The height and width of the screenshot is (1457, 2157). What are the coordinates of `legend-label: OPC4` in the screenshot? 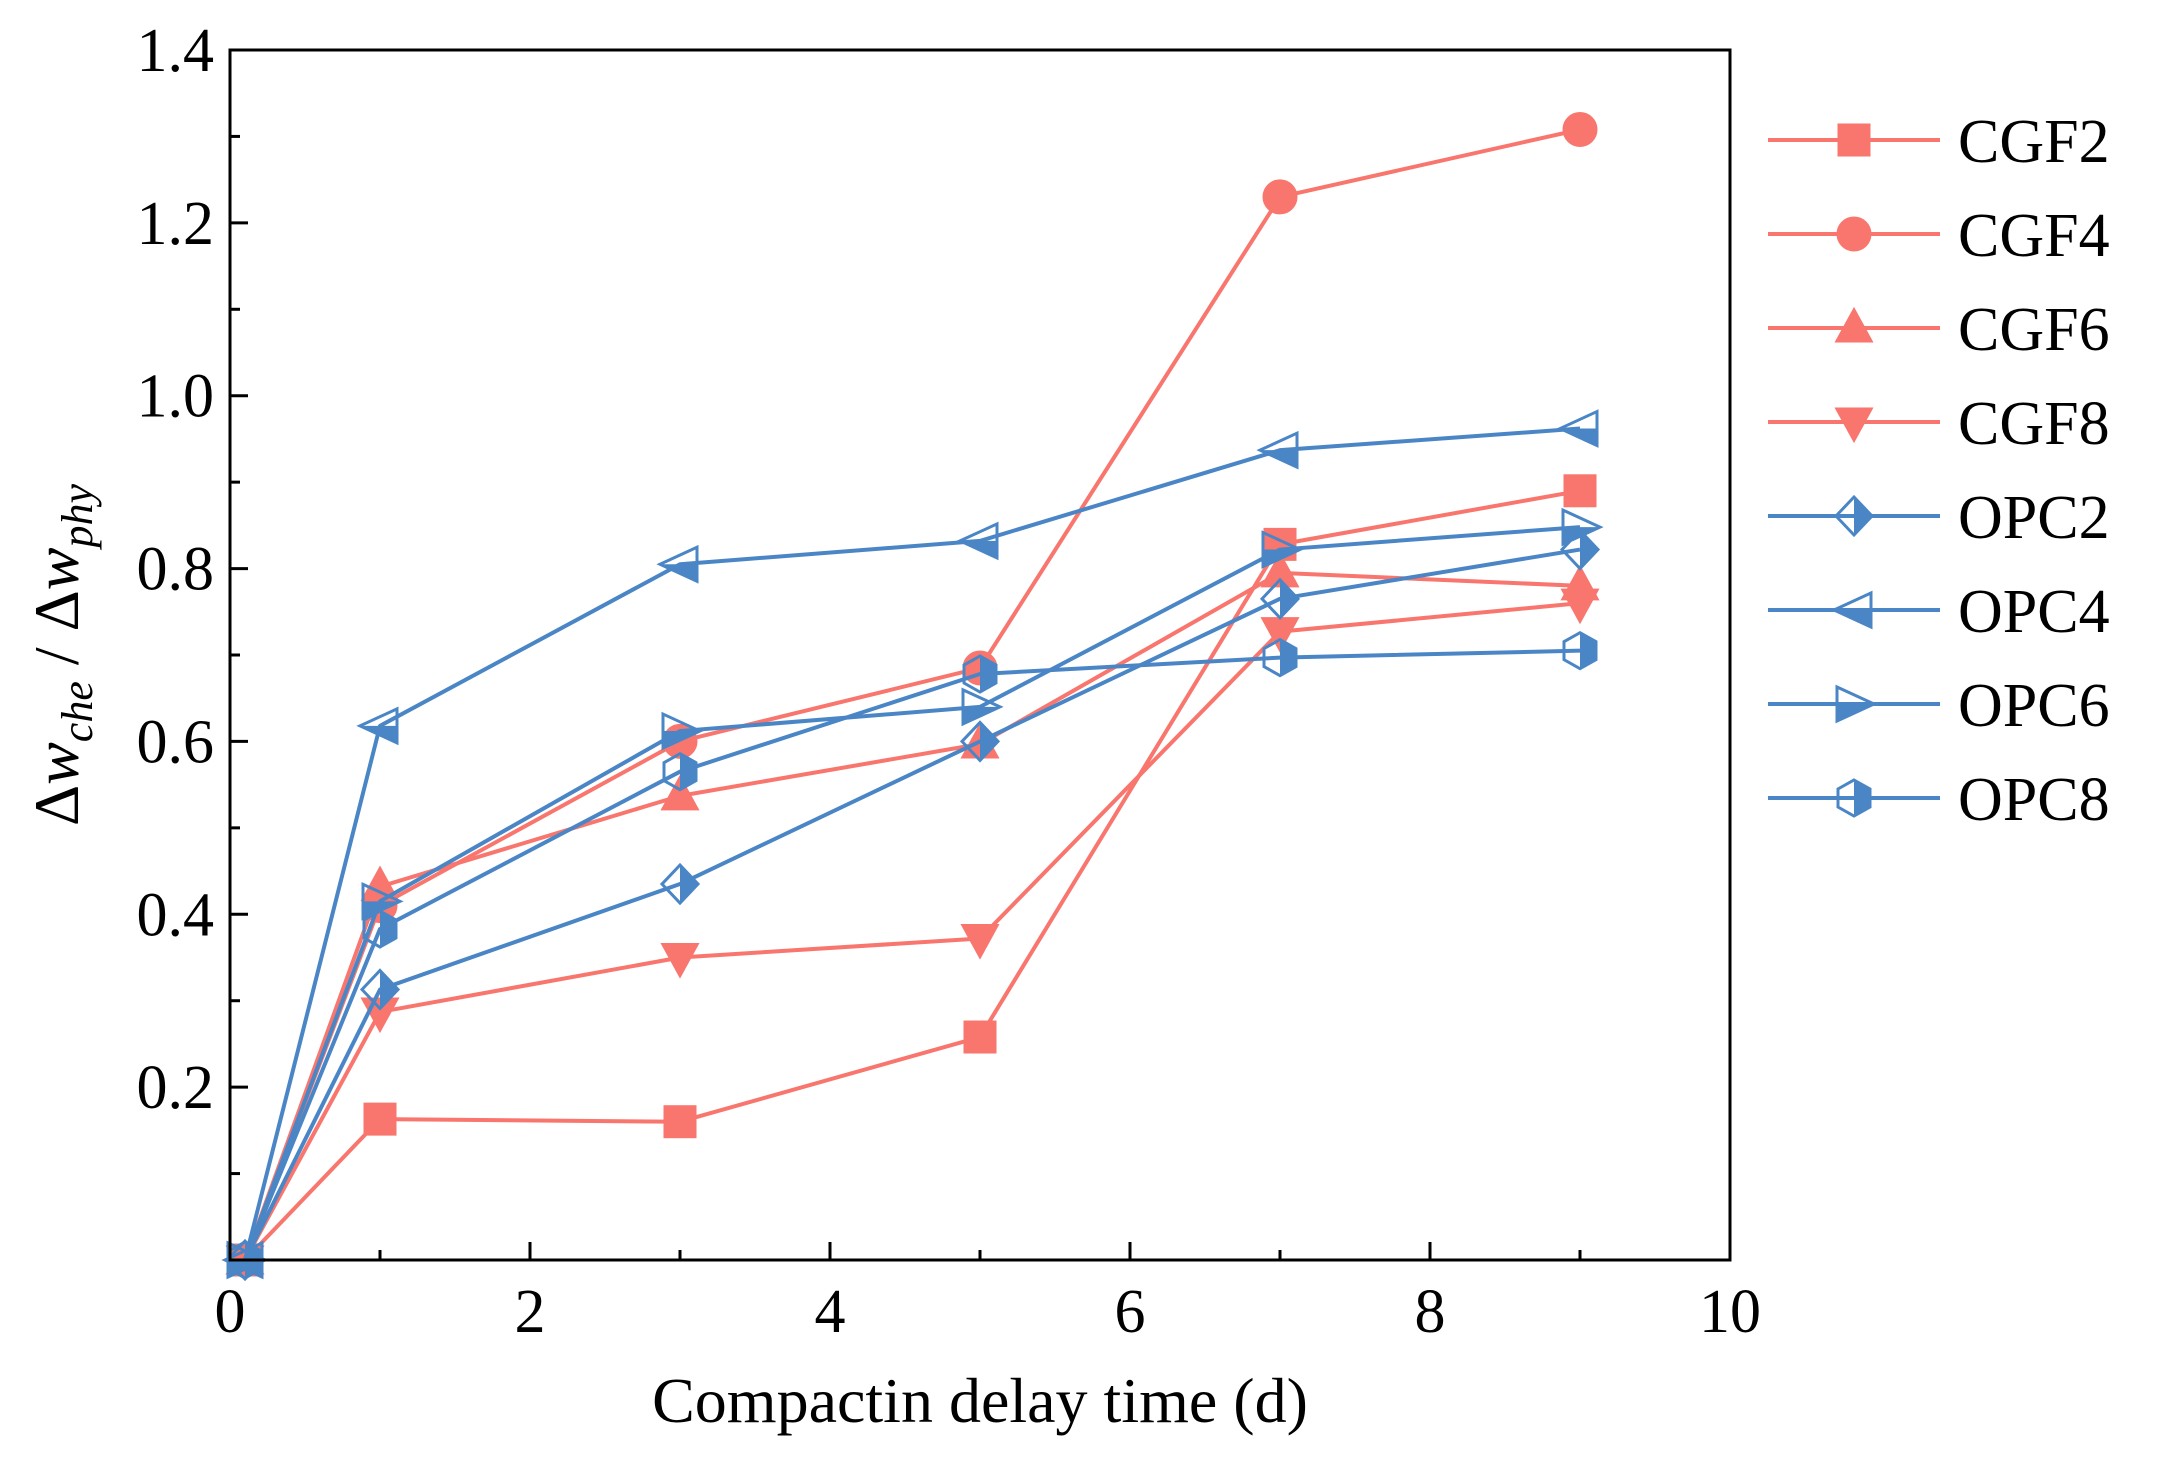 It's located at (2034, 612).